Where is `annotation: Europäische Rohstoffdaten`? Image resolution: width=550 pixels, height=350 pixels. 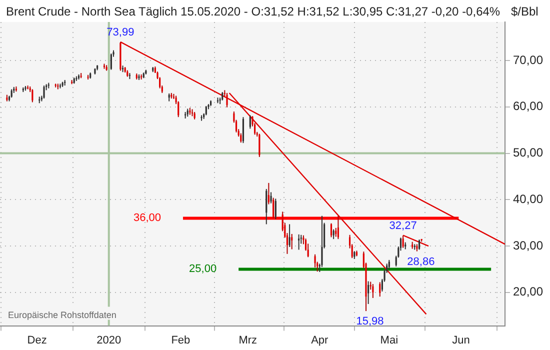
annotation: Europäische Rohstoffdaten is located at coordinates (62, 315).